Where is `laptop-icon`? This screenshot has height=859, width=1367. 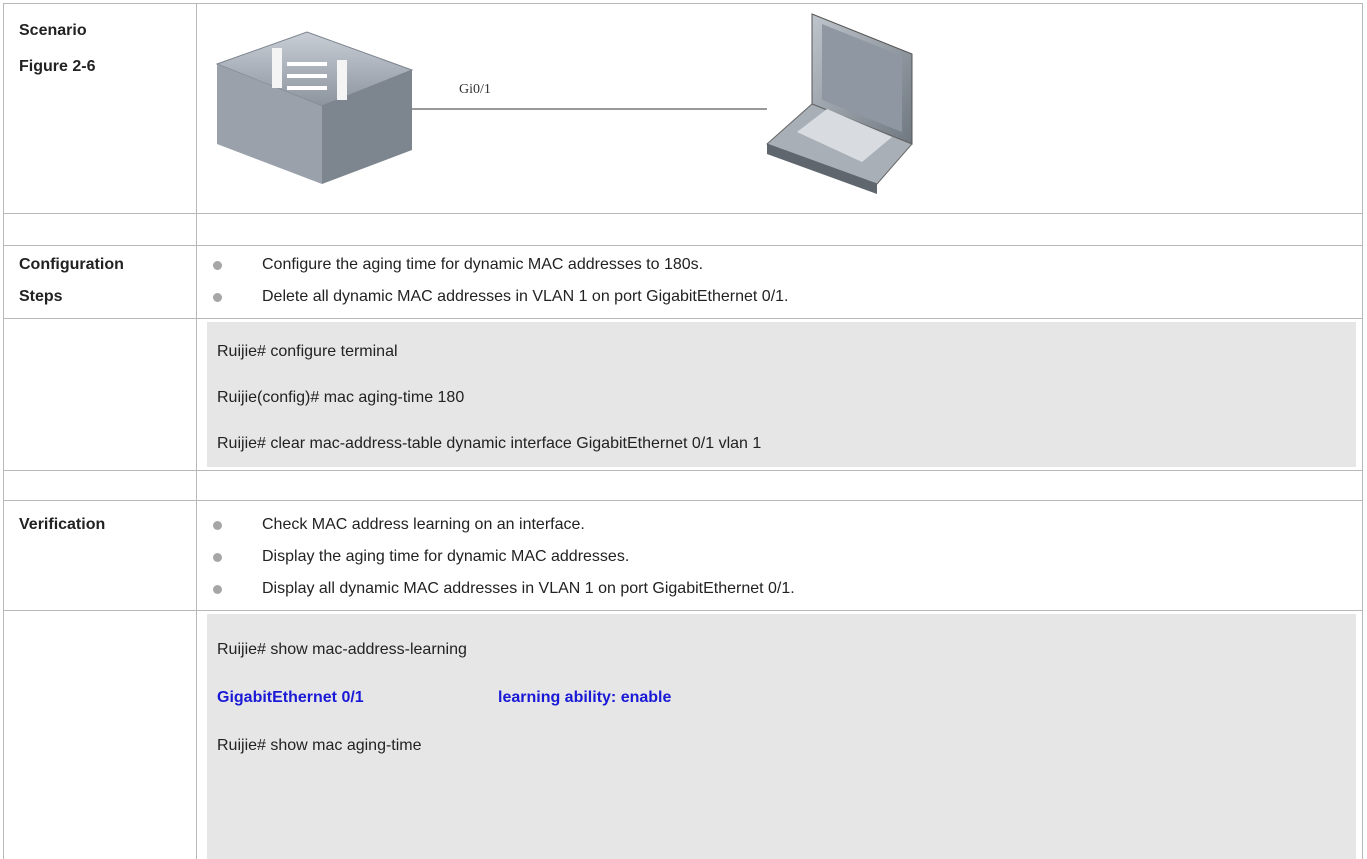 laptop-icon is located at coordinates (839, 103).